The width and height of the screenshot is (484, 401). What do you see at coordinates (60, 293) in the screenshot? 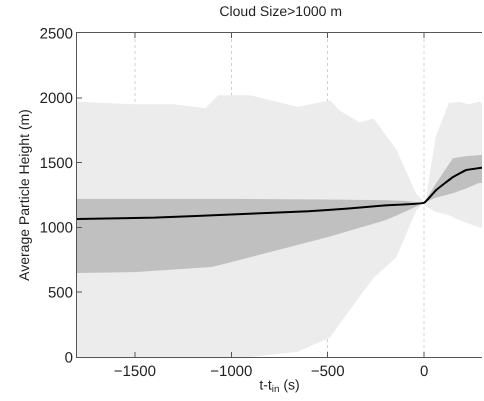
I see `y-tick-label: 500` at bounding box center [60, 293].